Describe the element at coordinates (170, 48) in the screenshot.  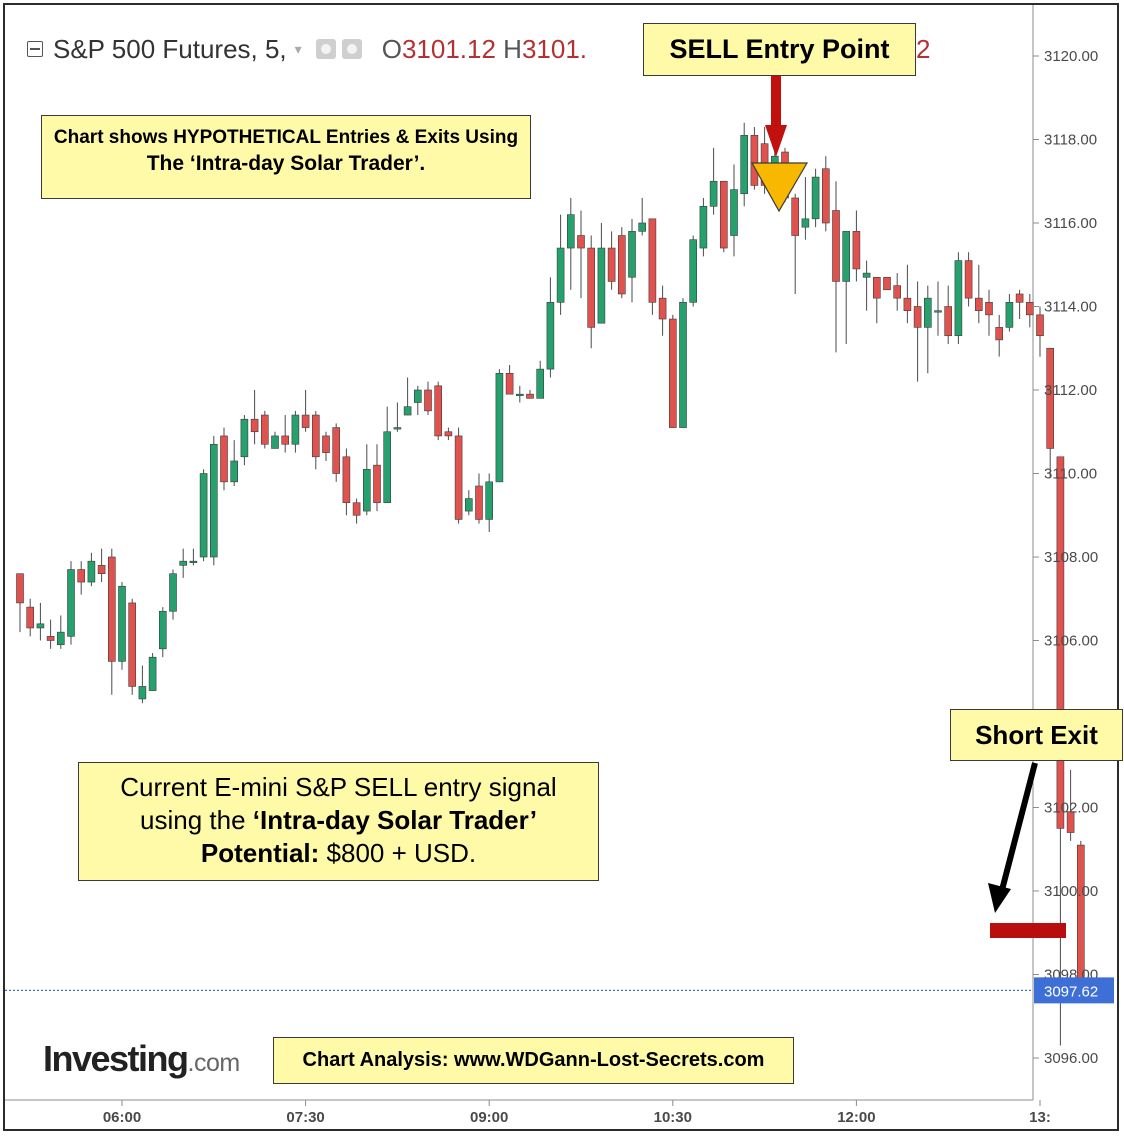
I see `symbol-name: S&P 500 Futures, 5,` at that location.